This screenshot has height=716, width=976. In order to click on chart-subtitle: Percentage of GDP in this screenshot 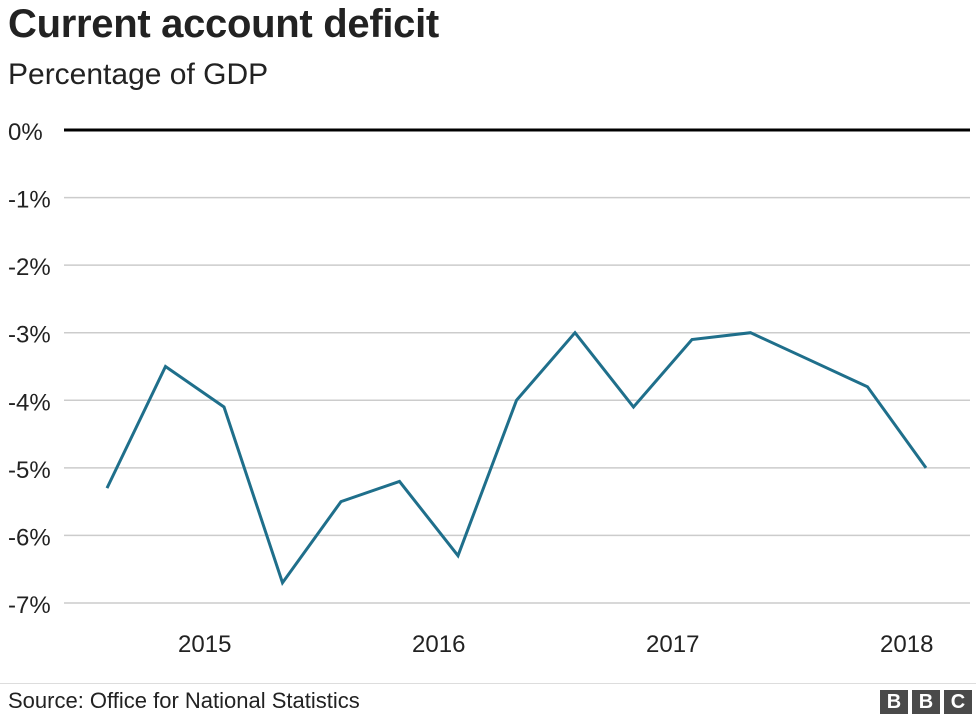, I will do `click(138, 74)`.